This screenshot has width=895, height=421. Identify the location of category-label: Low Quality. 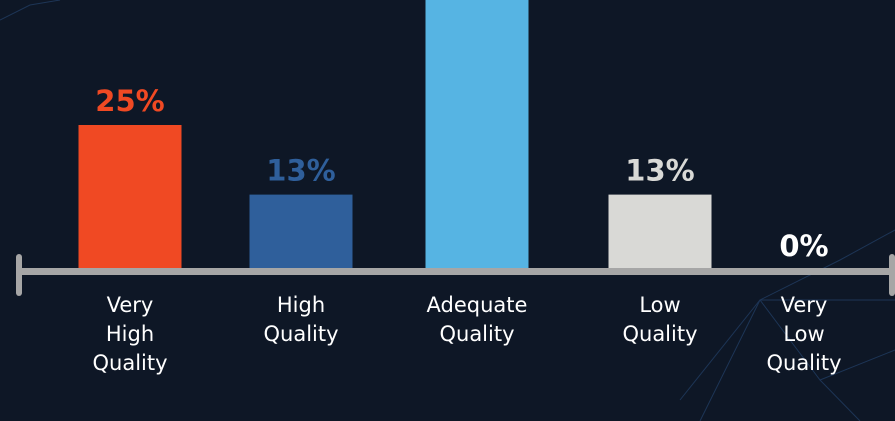
(660, 319).